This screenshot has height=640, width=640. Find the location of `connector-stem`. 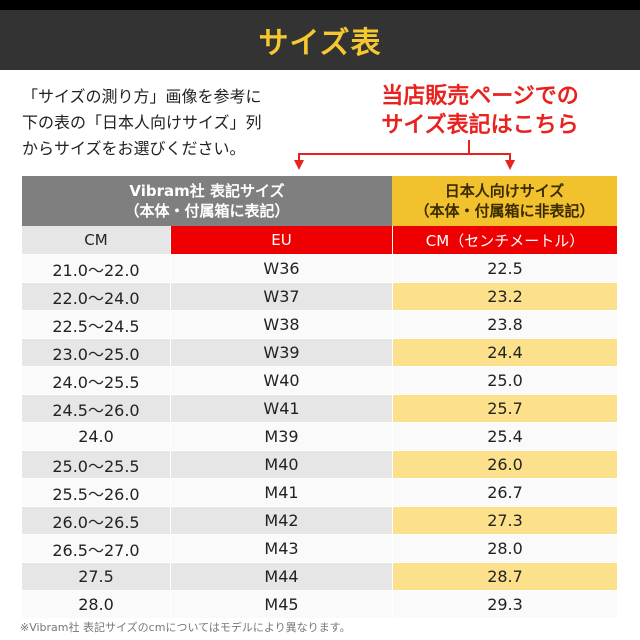

connector-stem is located at coordinates (469, 147).